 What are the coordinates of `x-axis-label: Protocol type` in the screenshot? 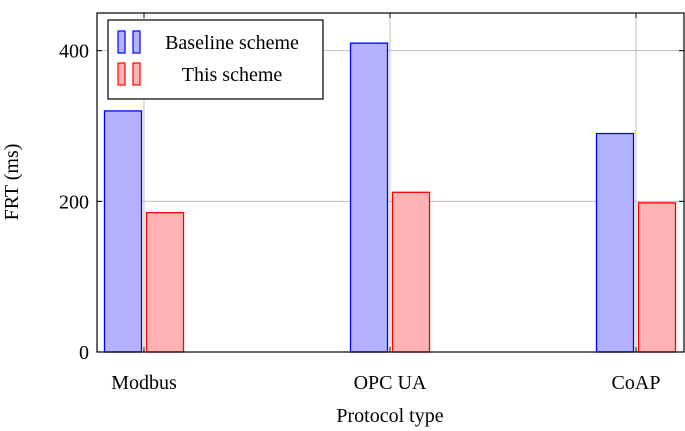 It's located at (389, 416).